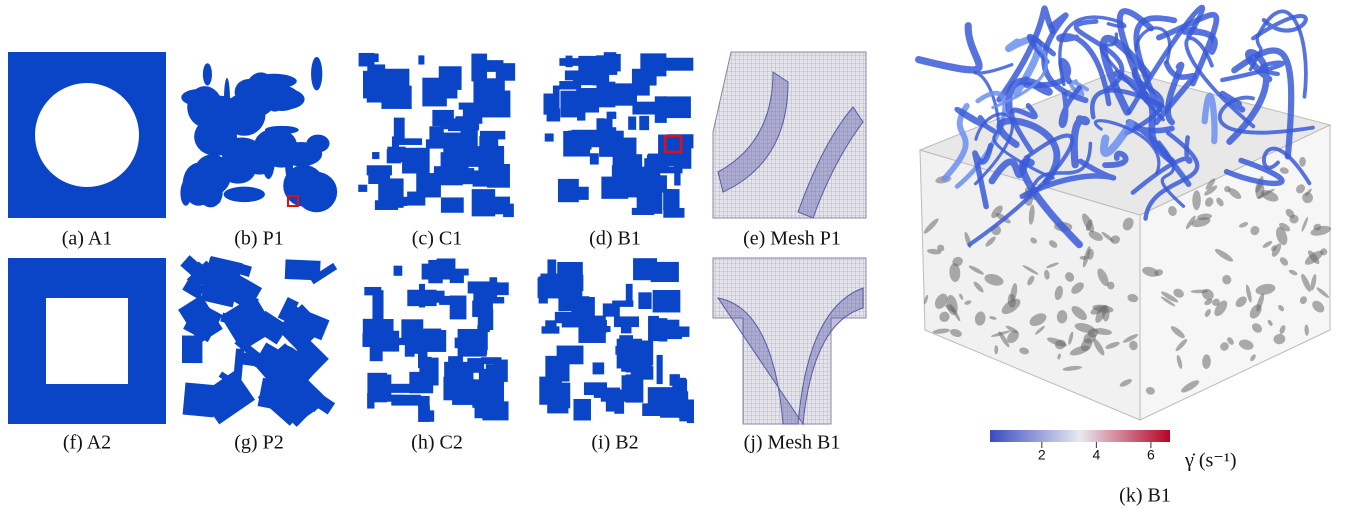 The width and height of the screenshot is (1346, 512). I want to click on mesh, so click(789, 135).